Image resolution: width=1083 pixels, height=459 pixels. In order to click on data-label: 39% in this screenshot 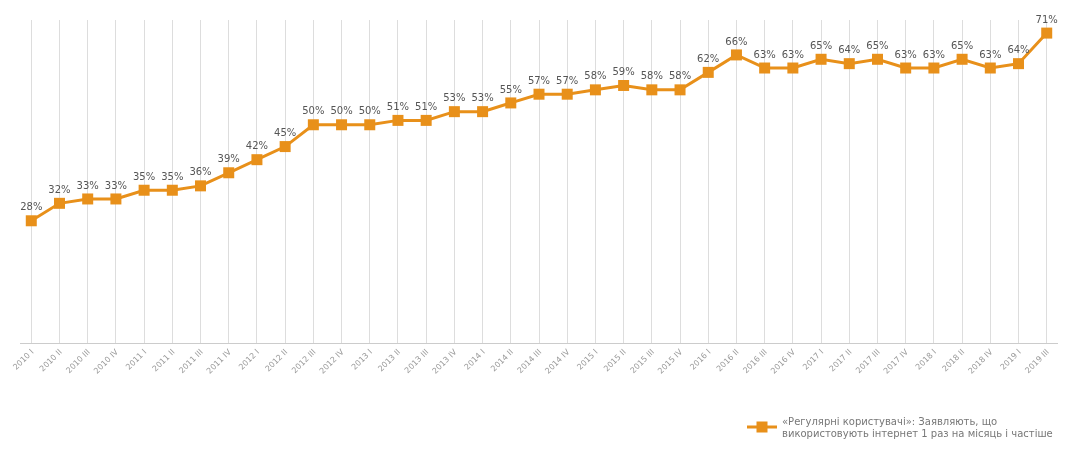, I will do `click(228, 159)`.